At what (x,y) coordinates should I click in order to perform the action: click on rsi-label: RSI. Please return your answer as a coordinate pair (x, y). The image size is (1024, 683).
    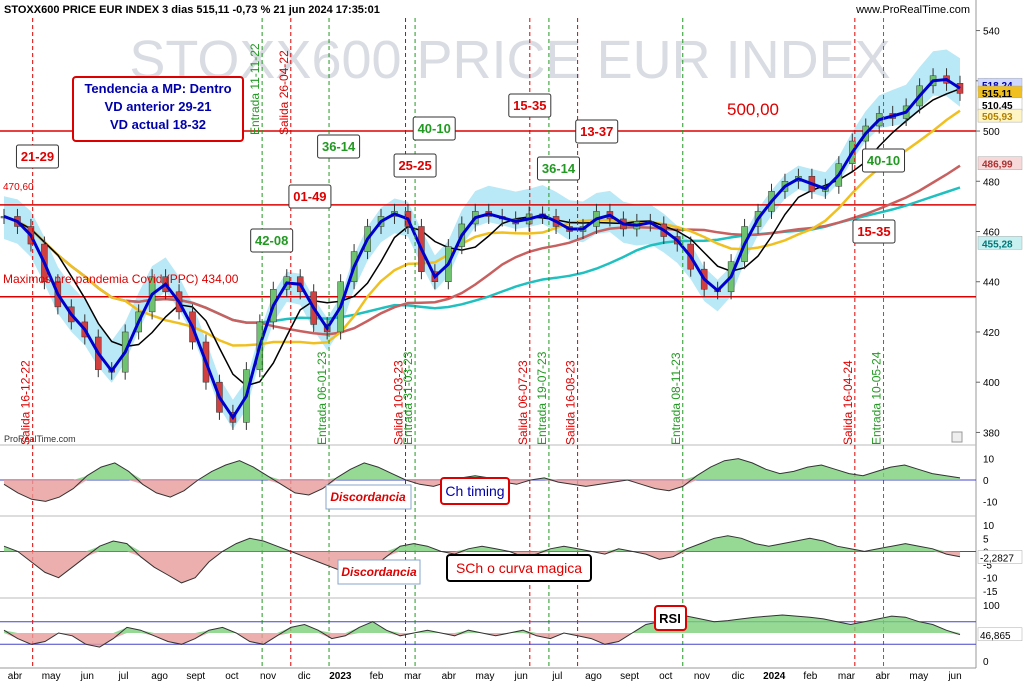
    Looking at the image, I should click on (670, 618).